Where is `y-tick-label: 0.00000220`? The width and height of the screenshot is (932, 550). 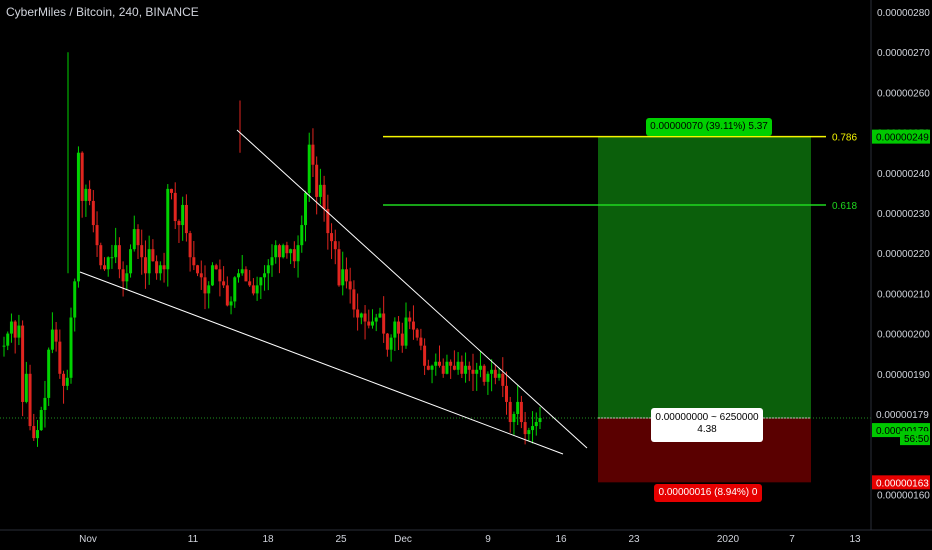 y-tick-label: 0.00000220 is located at coordinates (903, 254).